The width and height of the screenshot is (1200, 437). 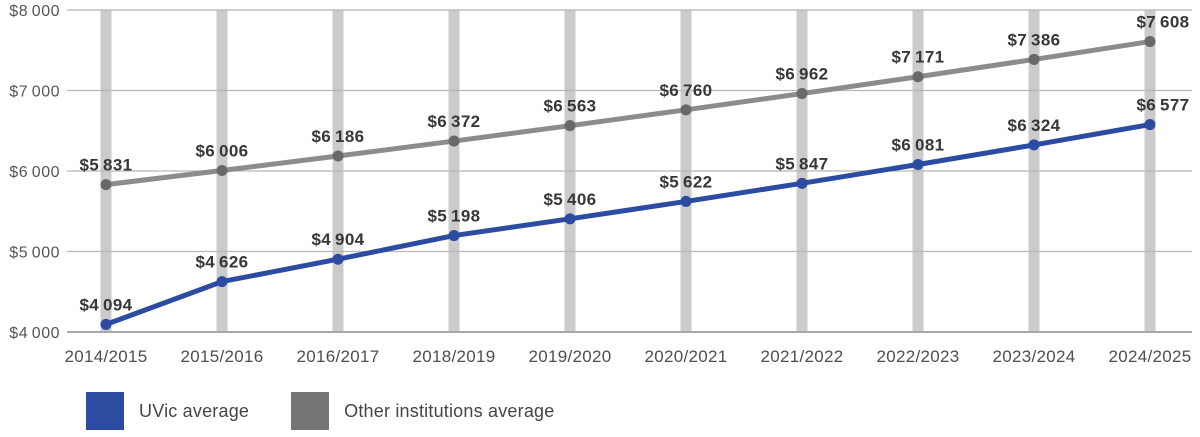 I want to click on x-axis-tick-label: 2023/2024, so click(x=1033, y=356).